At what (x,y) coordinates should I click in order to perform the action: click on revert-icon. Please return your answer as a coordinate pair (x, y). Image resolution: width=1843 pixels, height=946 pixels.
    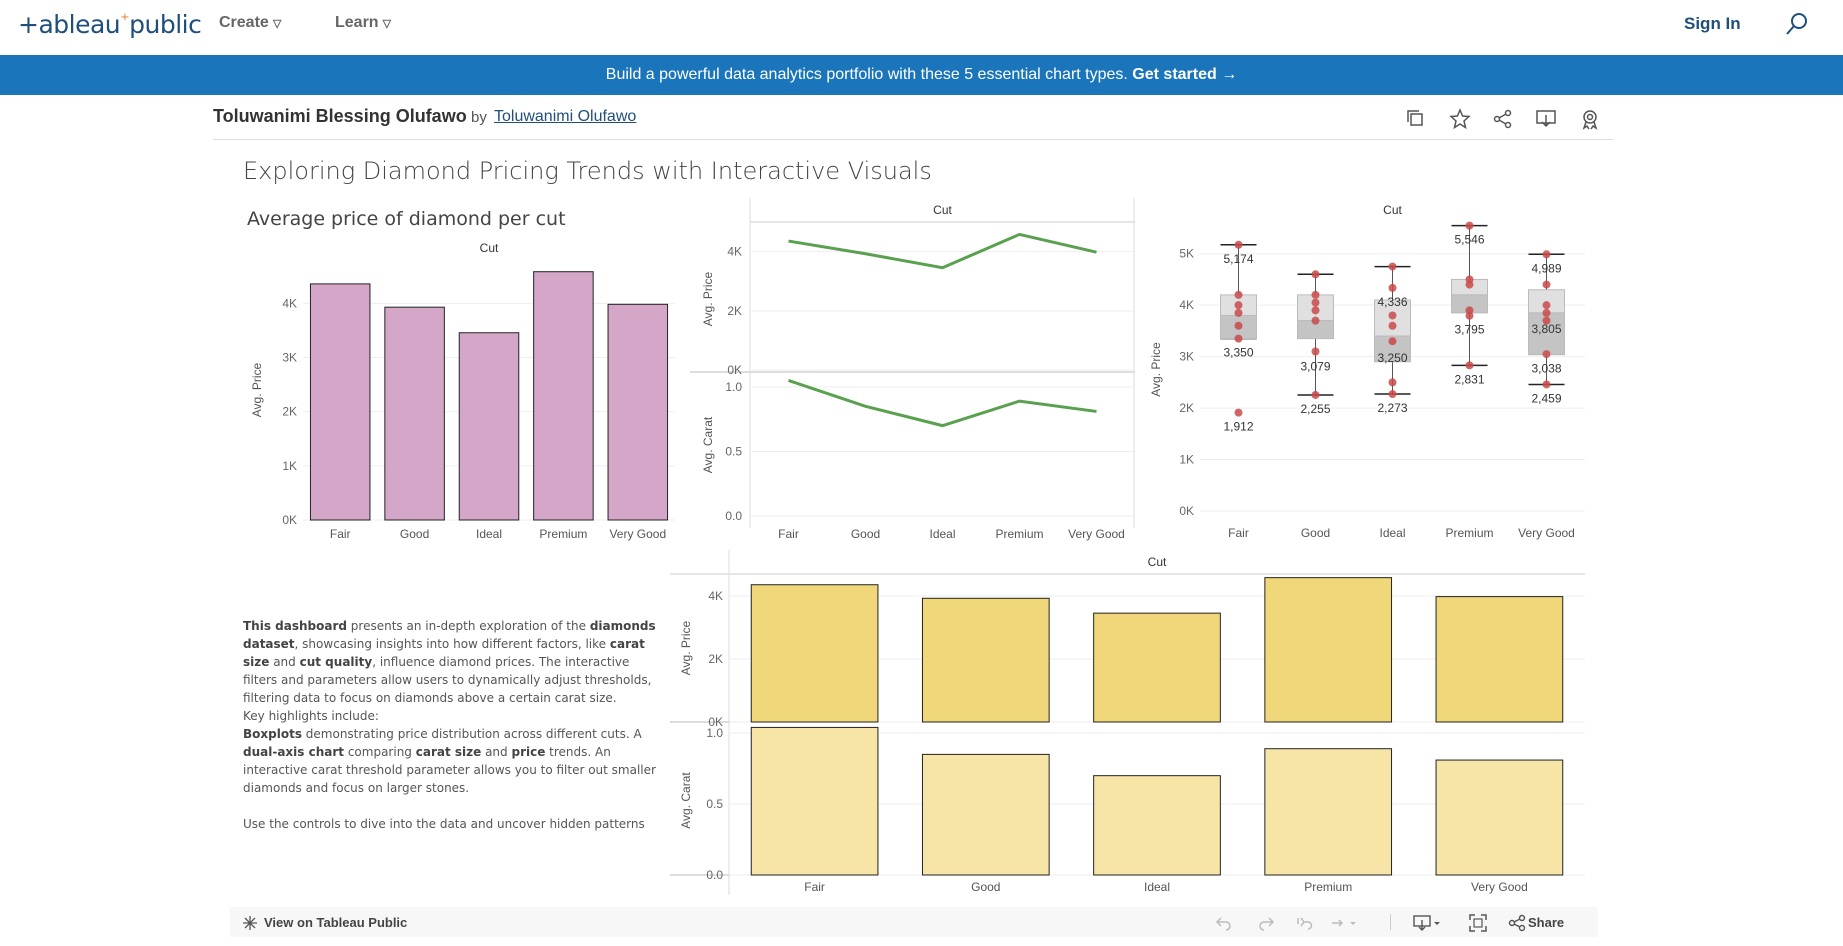
    Looking at the image, I should click on (1304, 923).